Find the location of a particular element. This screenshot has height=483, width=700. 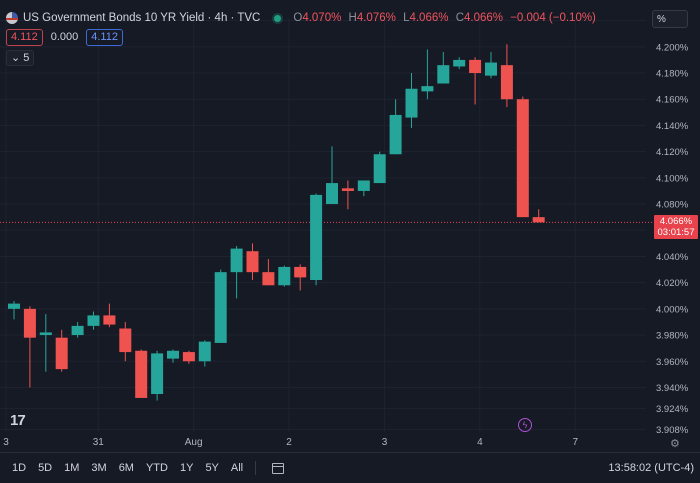

close-label: C is located at coordinates (459, 18).